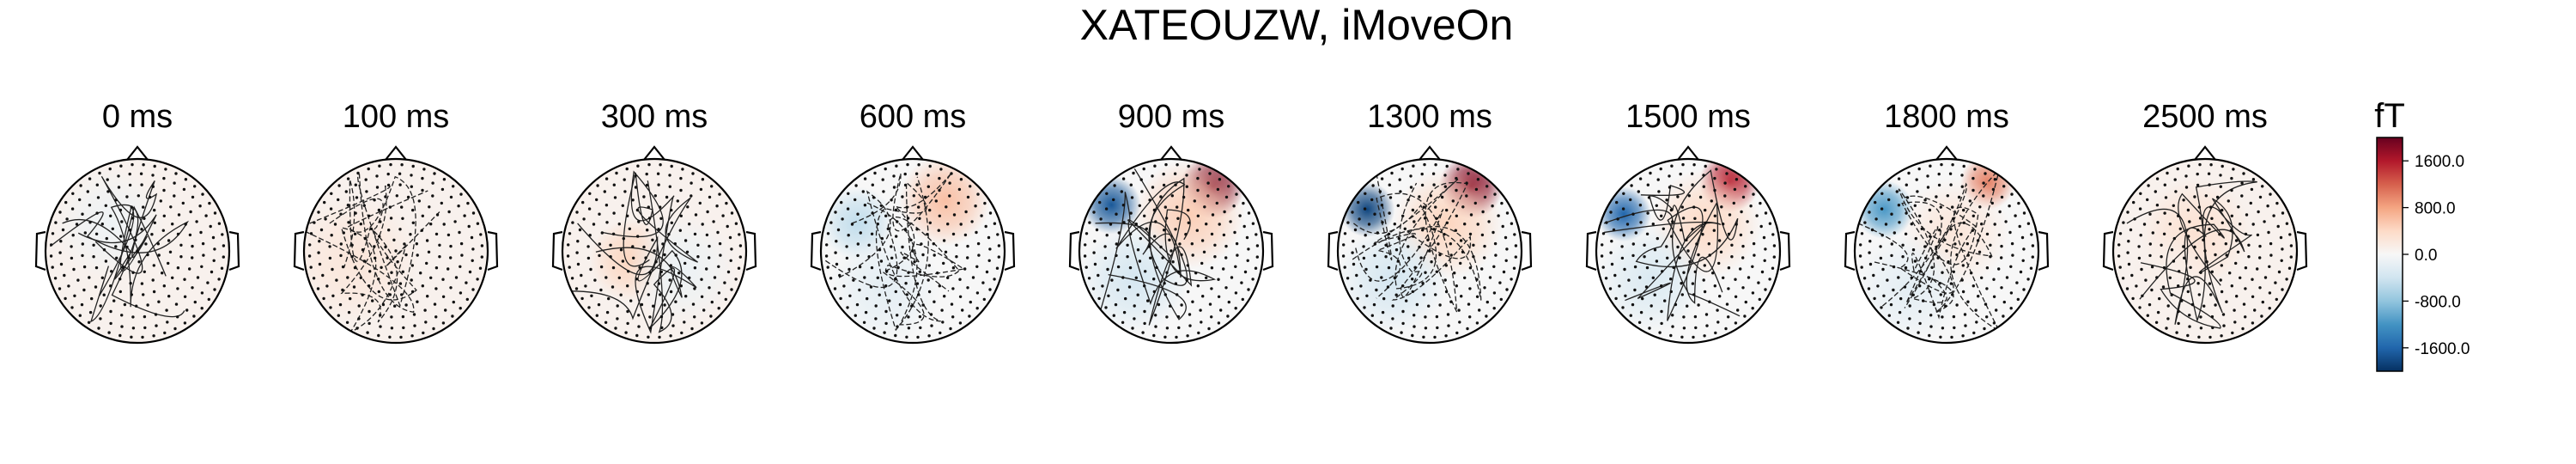 The height and width of the screenshot is (464, 2576). Describe the element at coordinates (397, 117) in the screenshot. I see `panel-time-label: 100 ms` at that location.